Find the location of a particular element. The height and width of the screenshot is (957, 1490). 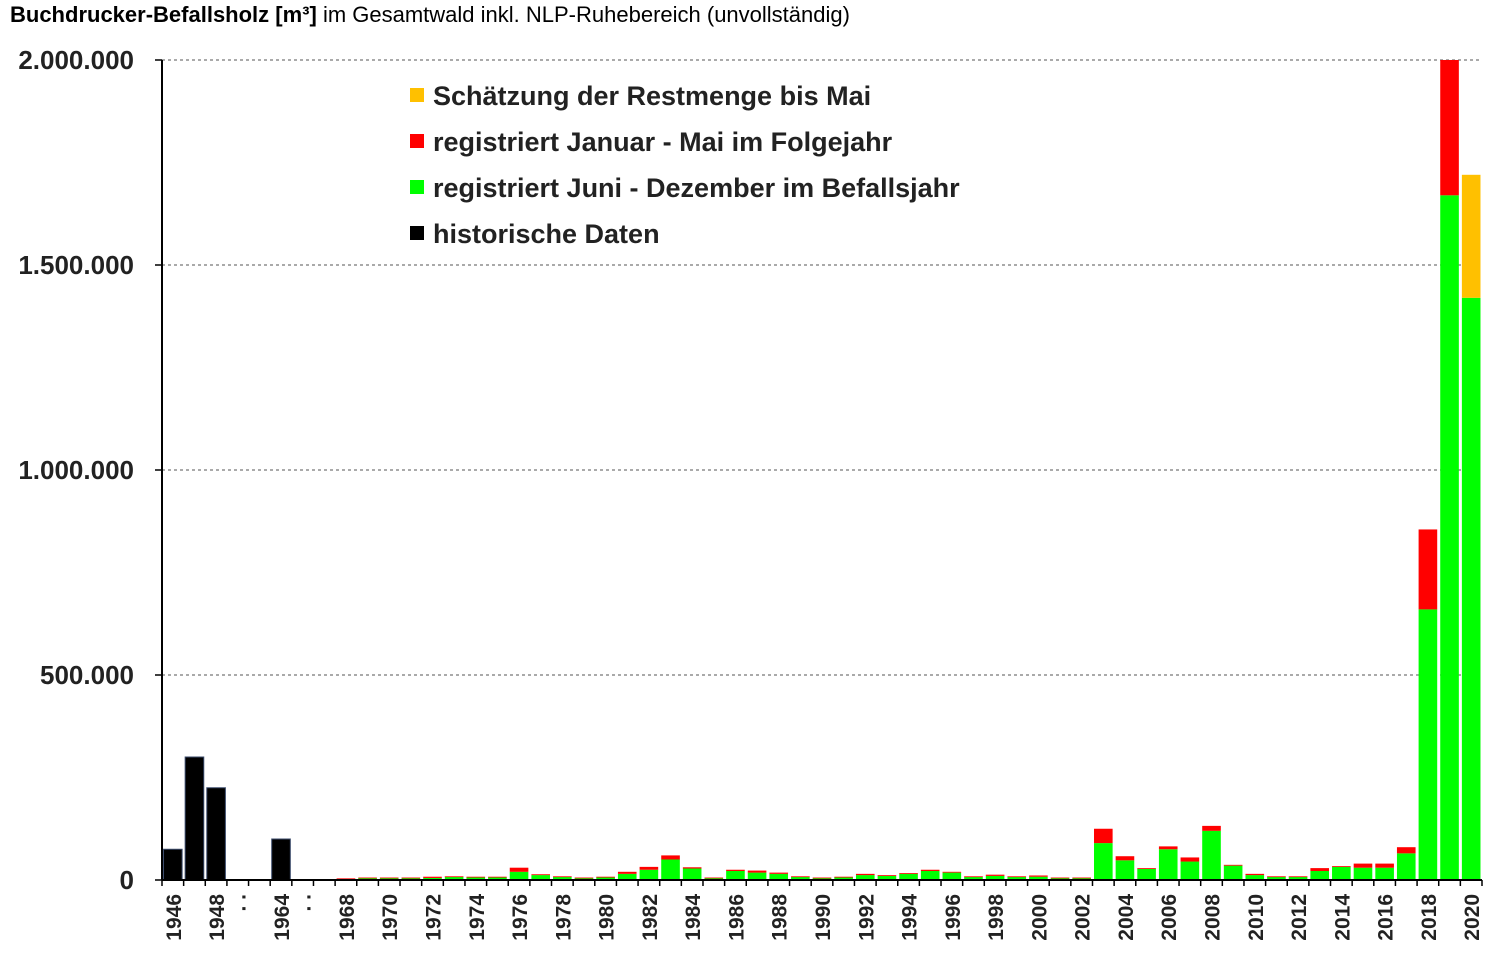

x-tick-label: 2008 is located at coordinates (1213, 917).